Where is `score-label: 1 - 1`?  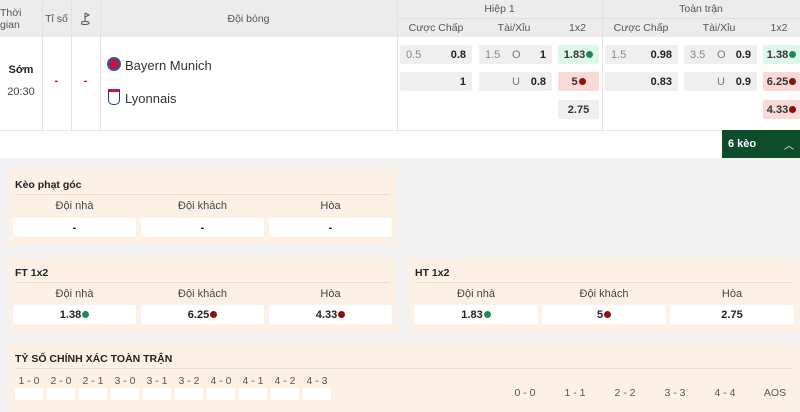 score-label: 1 - 1 is located at coordinates (575, 393).